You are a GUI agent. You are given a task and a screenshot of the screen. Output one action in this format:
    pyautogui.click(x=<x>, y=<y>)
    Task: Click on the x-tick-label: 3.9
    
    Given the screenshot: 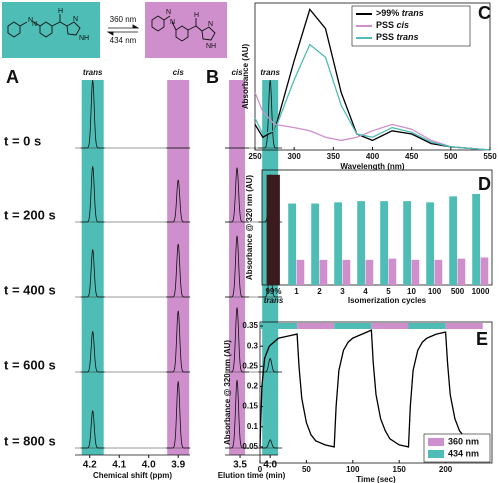 What is the action you would take?
    pyautogui.click(x=178, y=465)
    